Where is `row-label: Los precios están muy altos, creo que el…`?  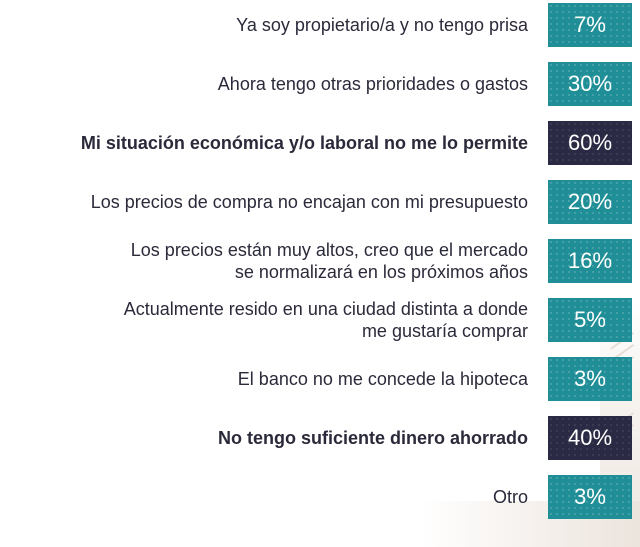
row-label: Los precios están muy altos, creo que el… is located at coordinates (329, 261).